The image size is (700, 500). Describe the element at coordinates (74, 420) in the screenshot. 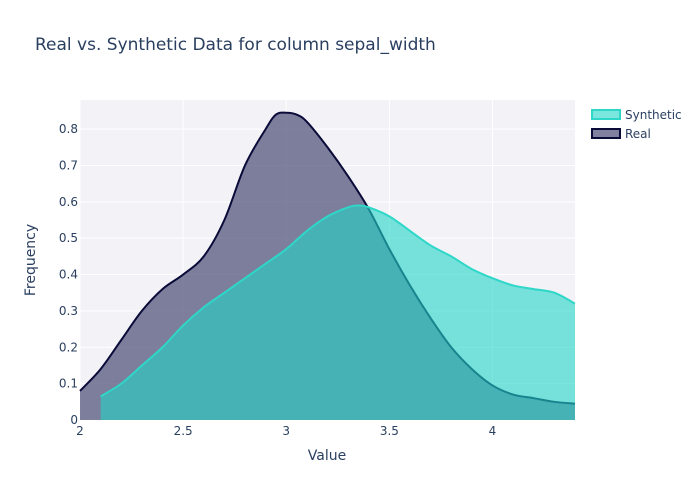

I see `y-tick-label: 0` at that location.